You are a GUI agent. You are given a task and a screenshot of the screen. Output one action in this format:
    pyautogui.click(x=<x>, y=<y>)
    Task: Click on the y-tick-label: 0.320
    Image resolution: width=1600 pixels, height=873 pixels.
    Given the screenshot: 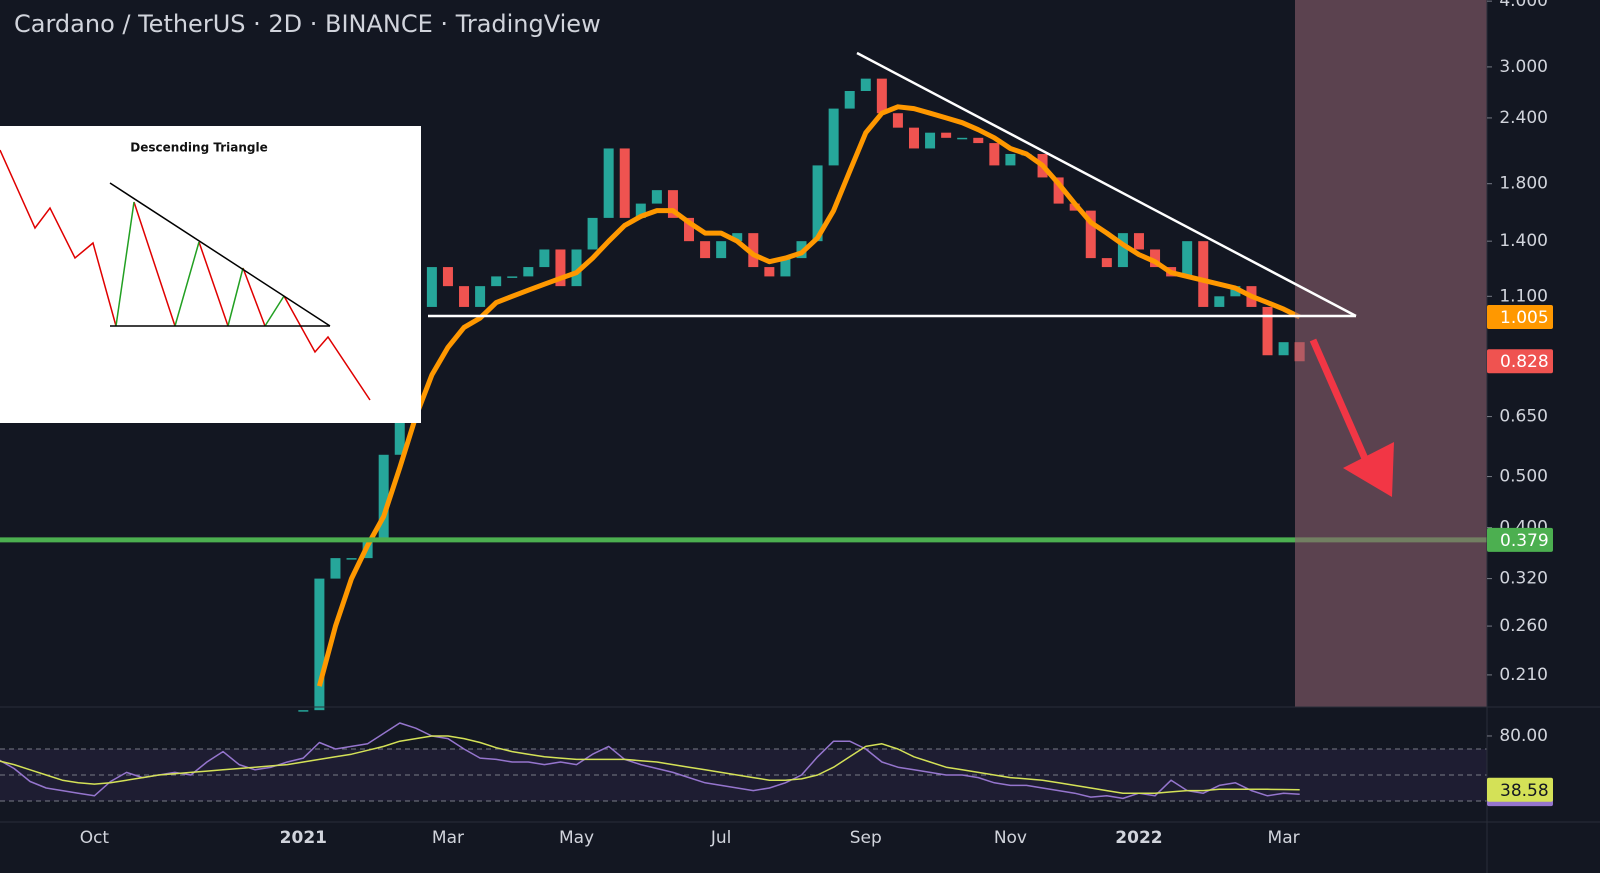 What is the action you would take?
    pyautogui.click(x=1523, y=579)
    